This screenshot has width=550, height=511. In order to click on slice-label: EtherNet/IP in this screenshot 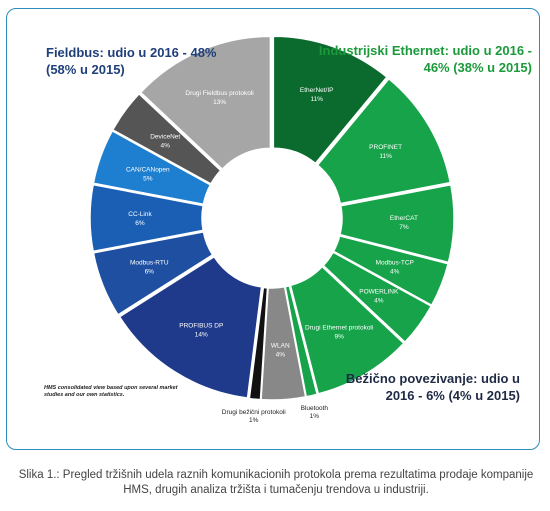, I will do `click(317, 90)`.